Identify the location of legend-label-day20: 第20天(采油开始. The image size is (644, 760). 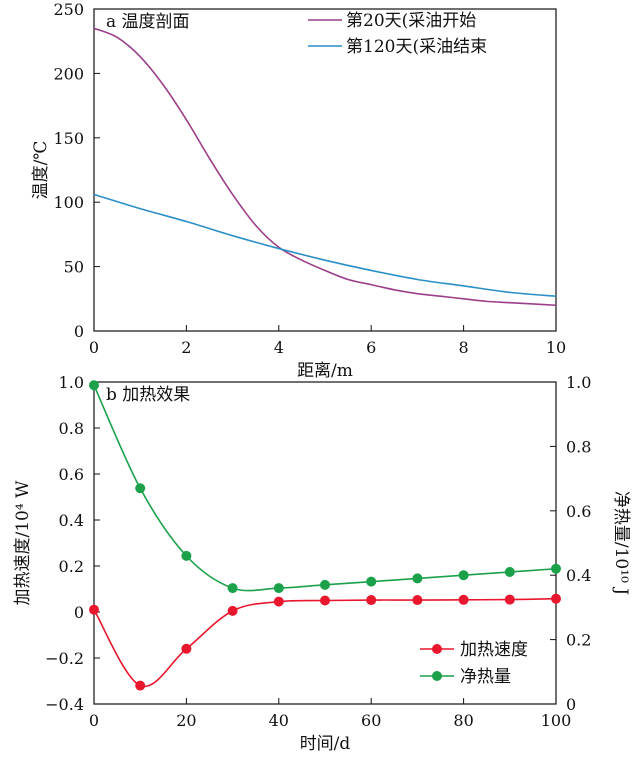
(411, 21).